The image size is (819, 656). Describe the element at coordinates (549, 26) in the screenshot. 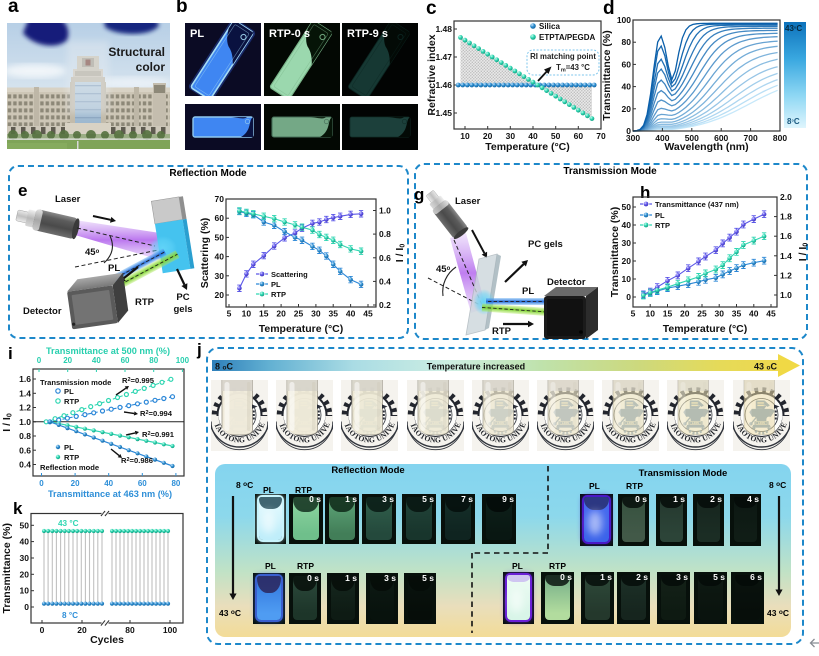

I see `svg-text: Silica` at that location.